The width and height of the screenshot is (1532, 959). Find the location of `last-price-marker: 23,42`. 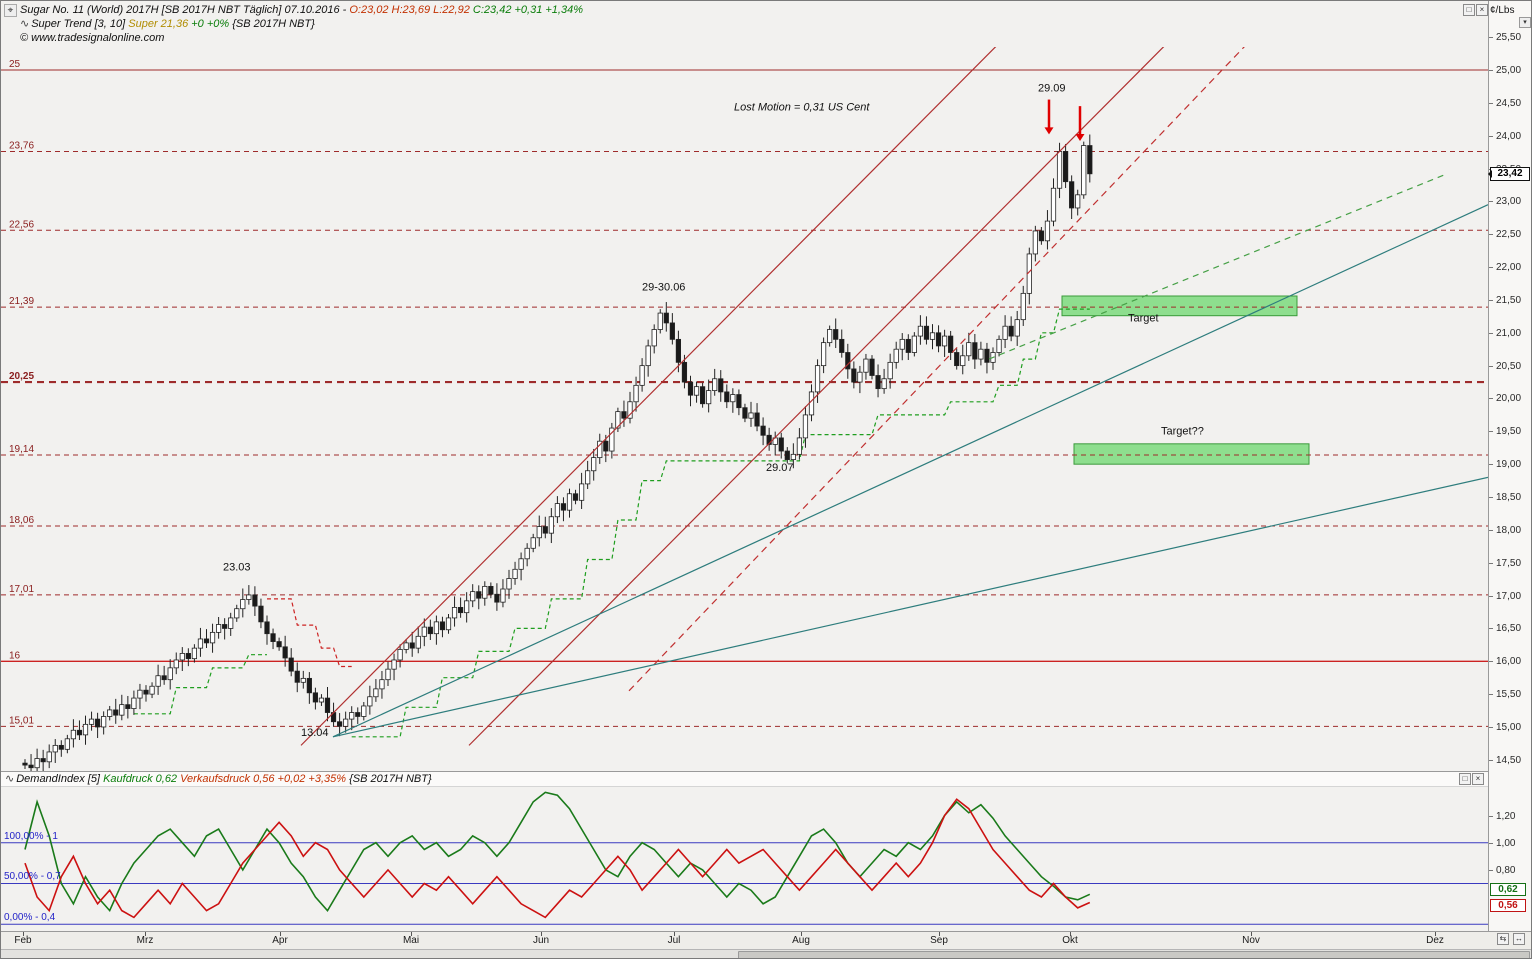

last-price-marker: 23,42 is located at coordinates (1509, 173).